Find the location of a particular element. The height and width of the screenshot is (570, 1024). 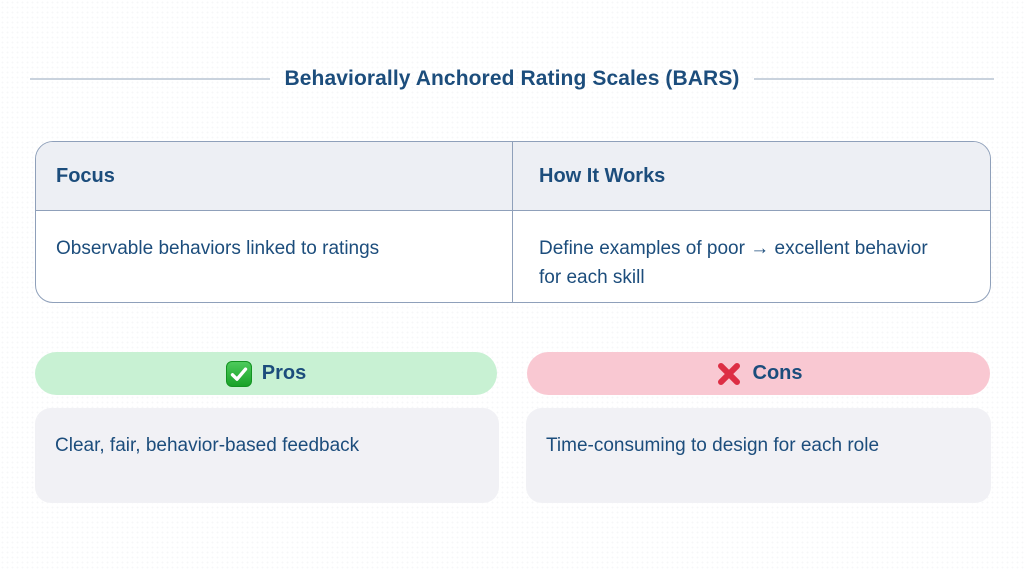

pros-note-text: Clear, fair, behavior-based feedback is located at coordinates (207, 445).